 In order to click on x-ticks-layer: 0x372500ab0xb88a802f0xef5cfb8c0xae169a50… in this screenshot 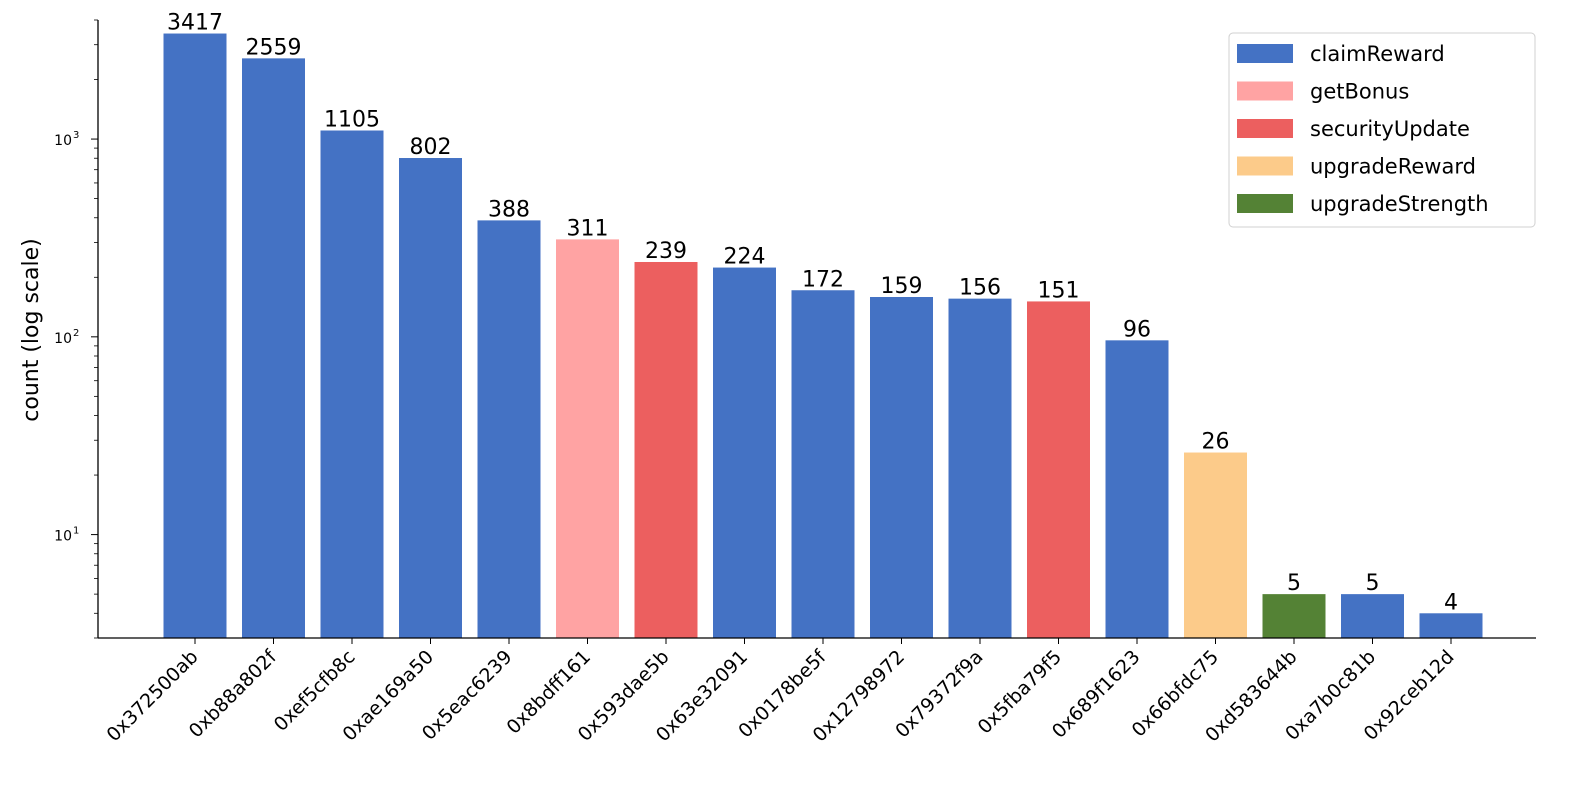, I will do `click(780, 692)`.